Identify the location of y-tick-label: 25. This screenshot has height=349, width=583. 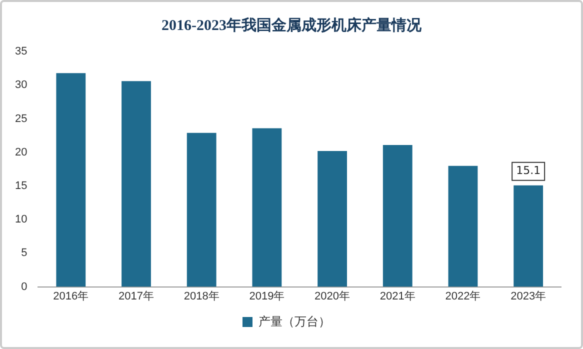
(21, 118).